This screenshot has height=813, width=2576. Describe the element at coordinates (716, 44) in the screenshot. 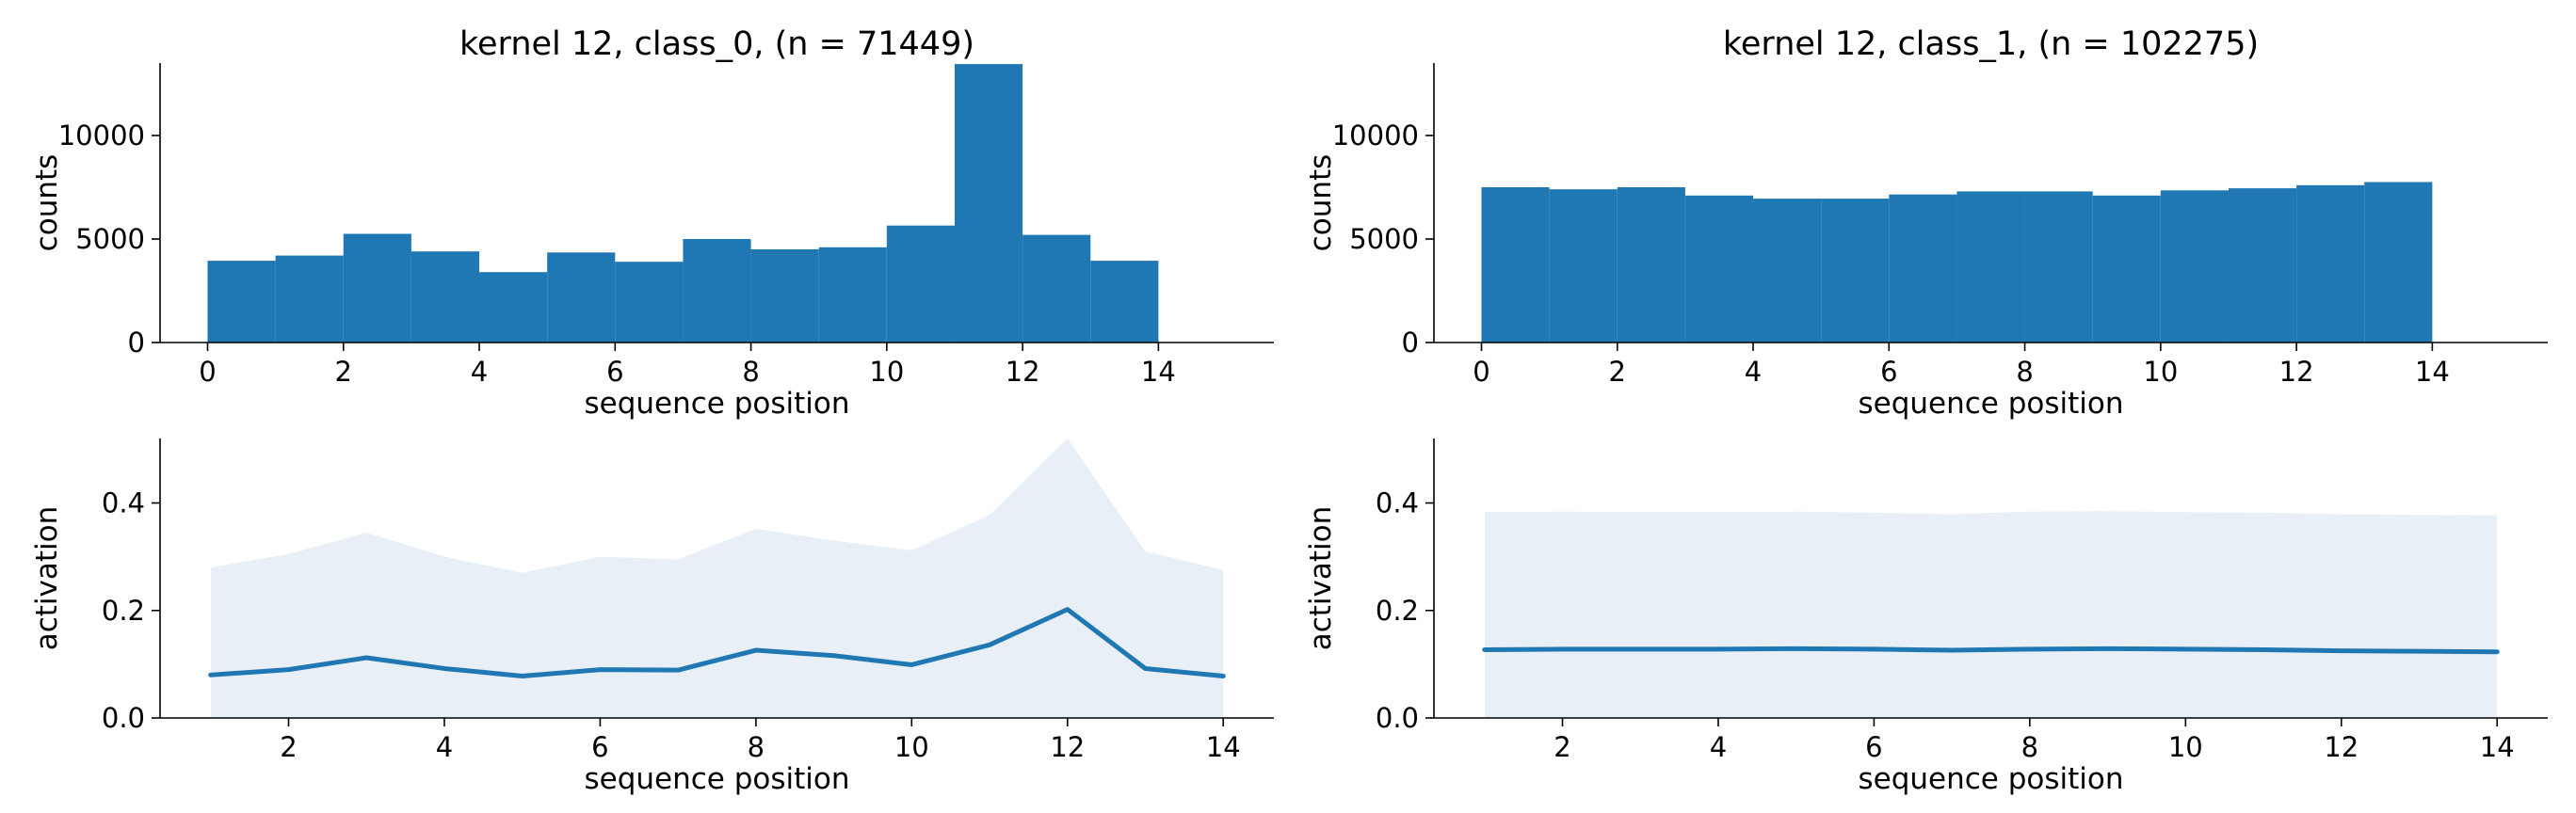

I see `chart-title: kernel 12, class_0, (n = 71449)` at that location.